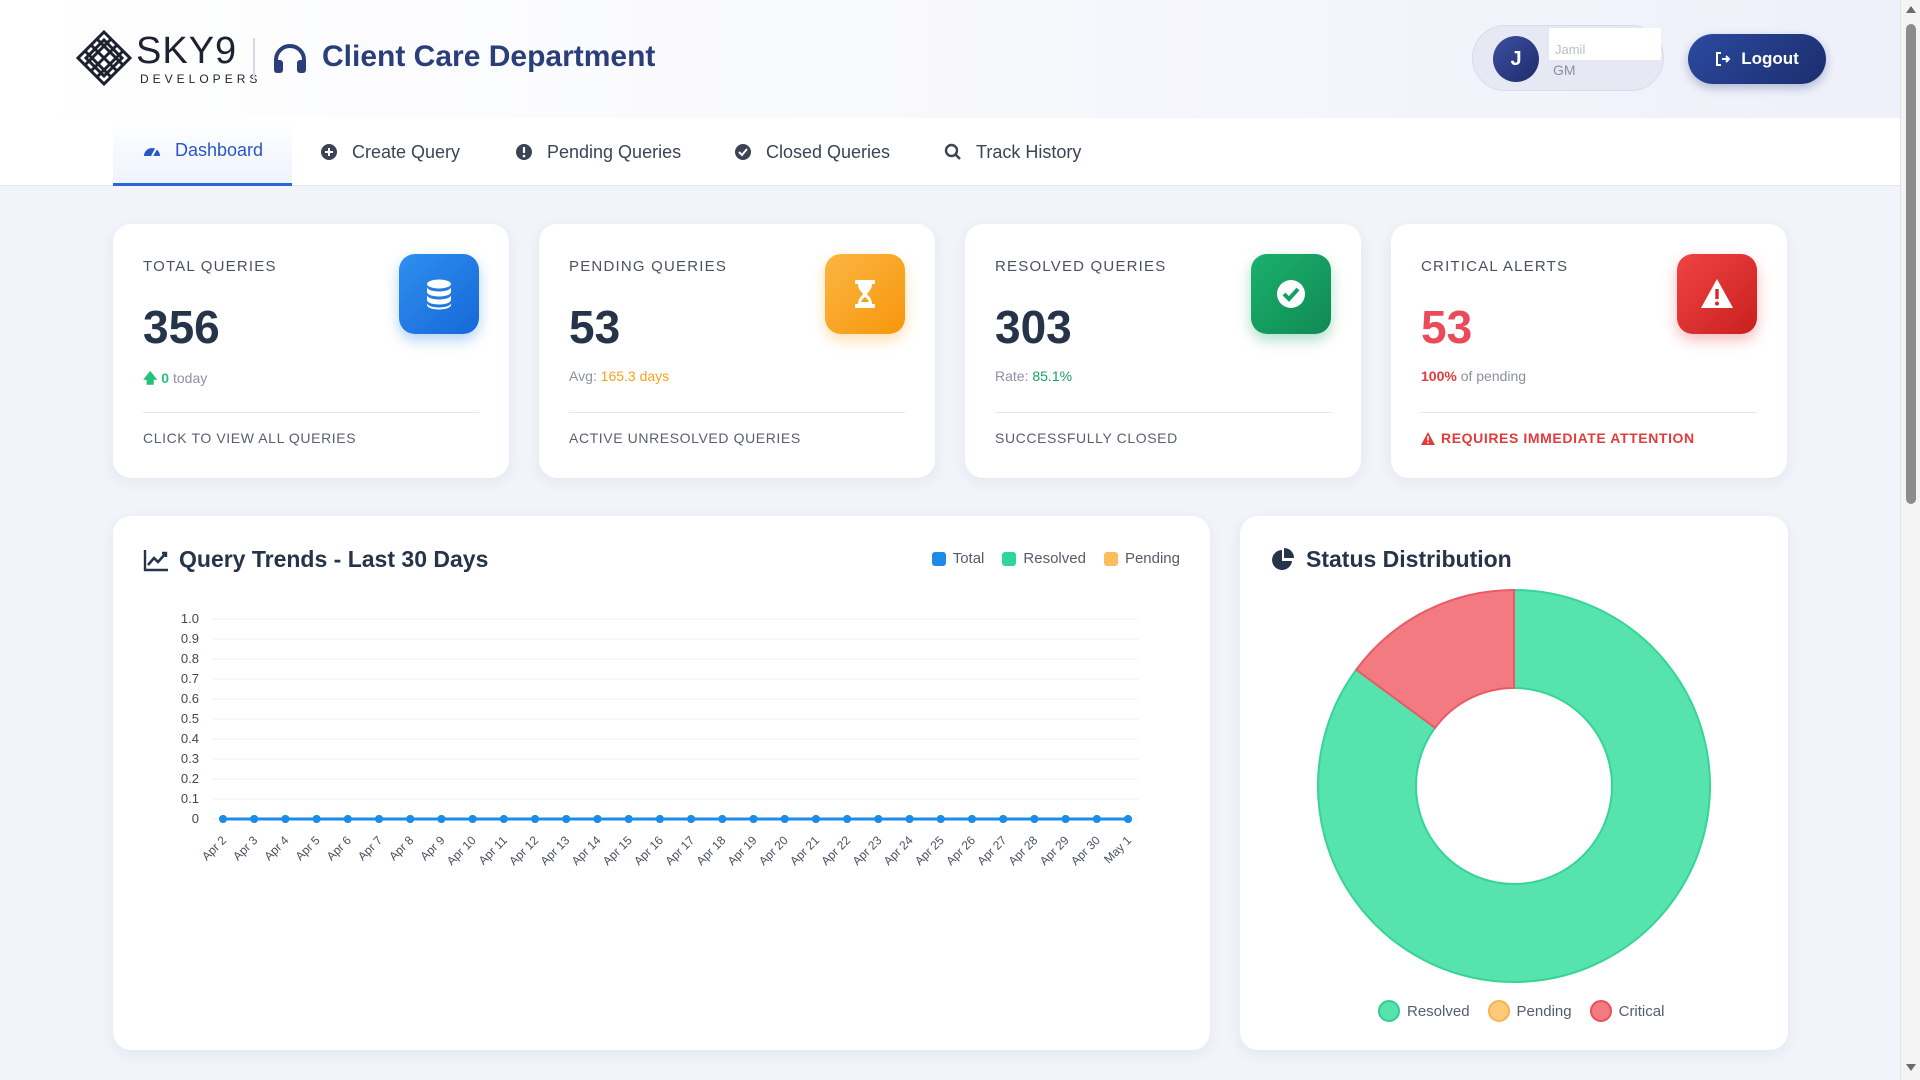 The height and width of the screenshot is (1080, 1920). I want to click on avg-label: Avg:, so click(583, 376).